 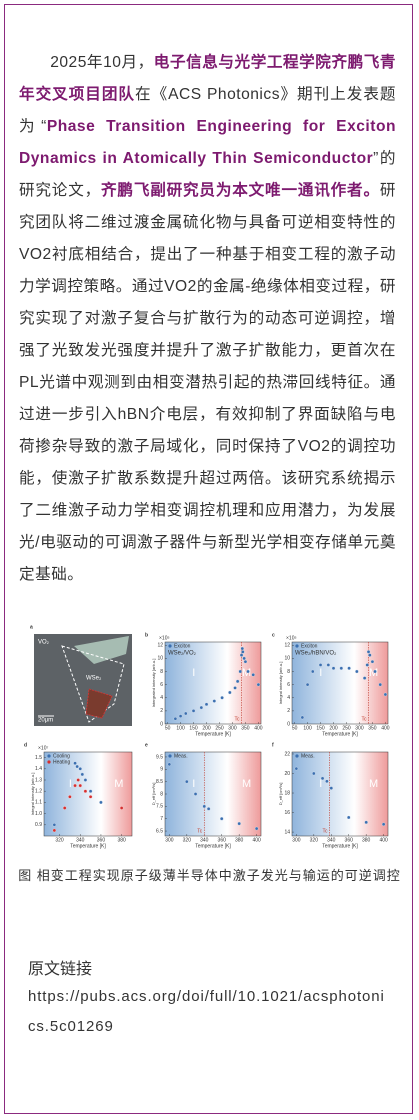 What do you see at coordinates (291, 638) in the screenshot?
I see `multiplier: ×10⁵` at bounding box center [291, 638].